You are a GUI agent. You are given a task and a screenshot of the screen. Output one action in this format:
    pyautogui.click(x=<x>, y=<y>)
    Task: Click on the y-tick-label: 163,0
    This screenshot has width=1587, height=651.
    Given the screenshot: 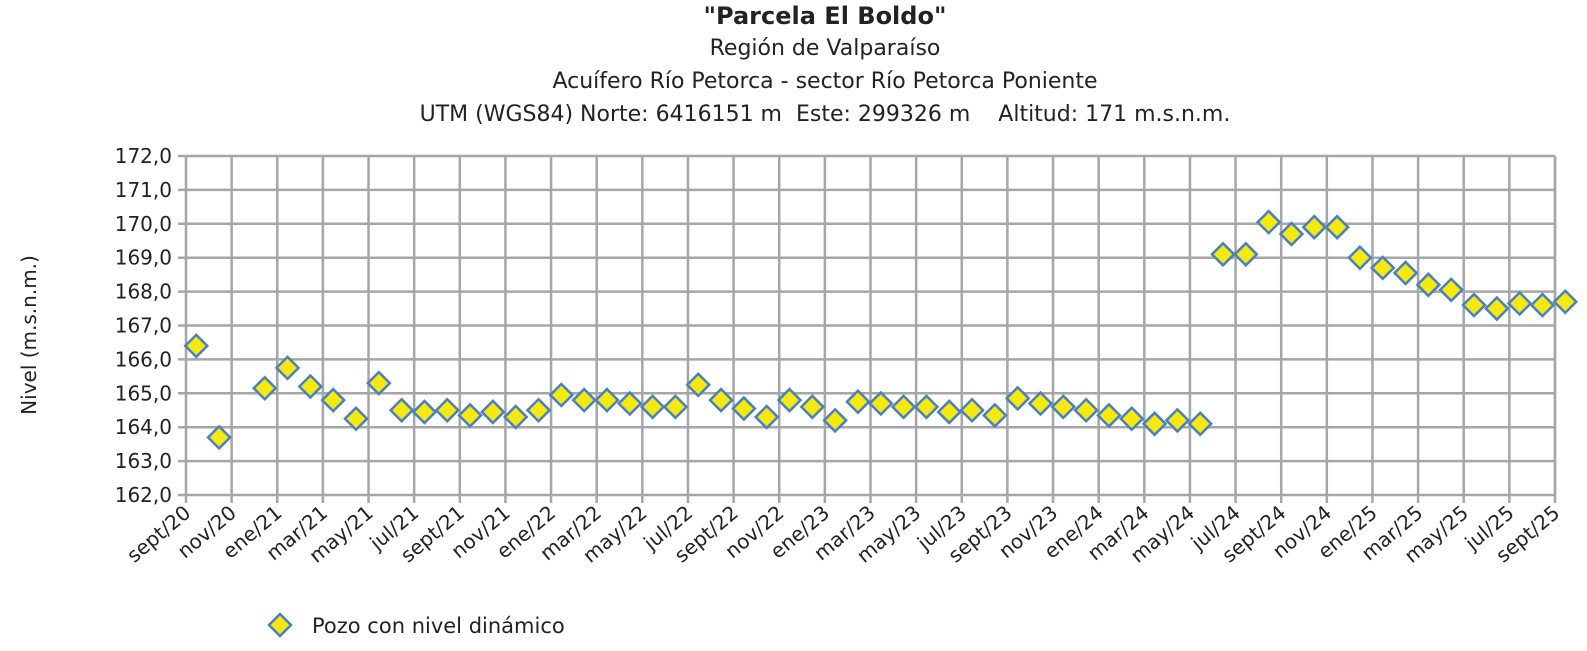 What is the action you would take?
    pyautogui.click(x=143, y=461)
    